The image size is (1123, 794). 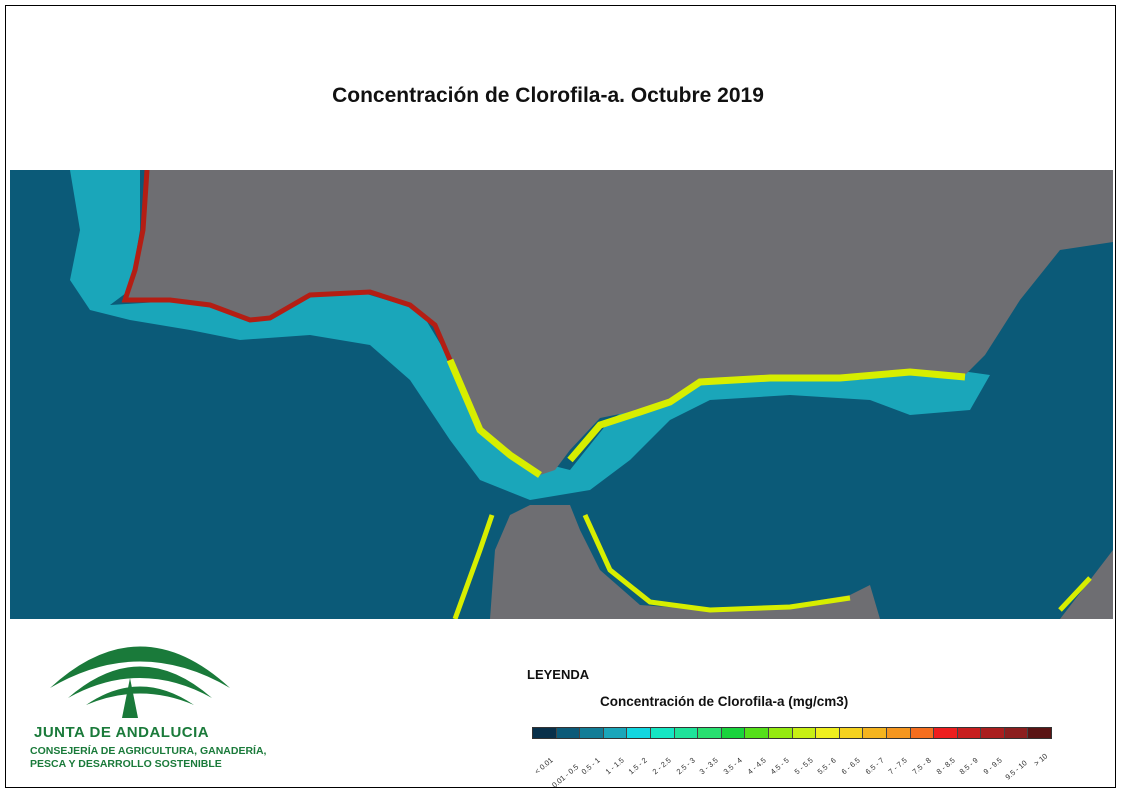 I want to click on coast-mid-strip, so click(x=706, y=418).